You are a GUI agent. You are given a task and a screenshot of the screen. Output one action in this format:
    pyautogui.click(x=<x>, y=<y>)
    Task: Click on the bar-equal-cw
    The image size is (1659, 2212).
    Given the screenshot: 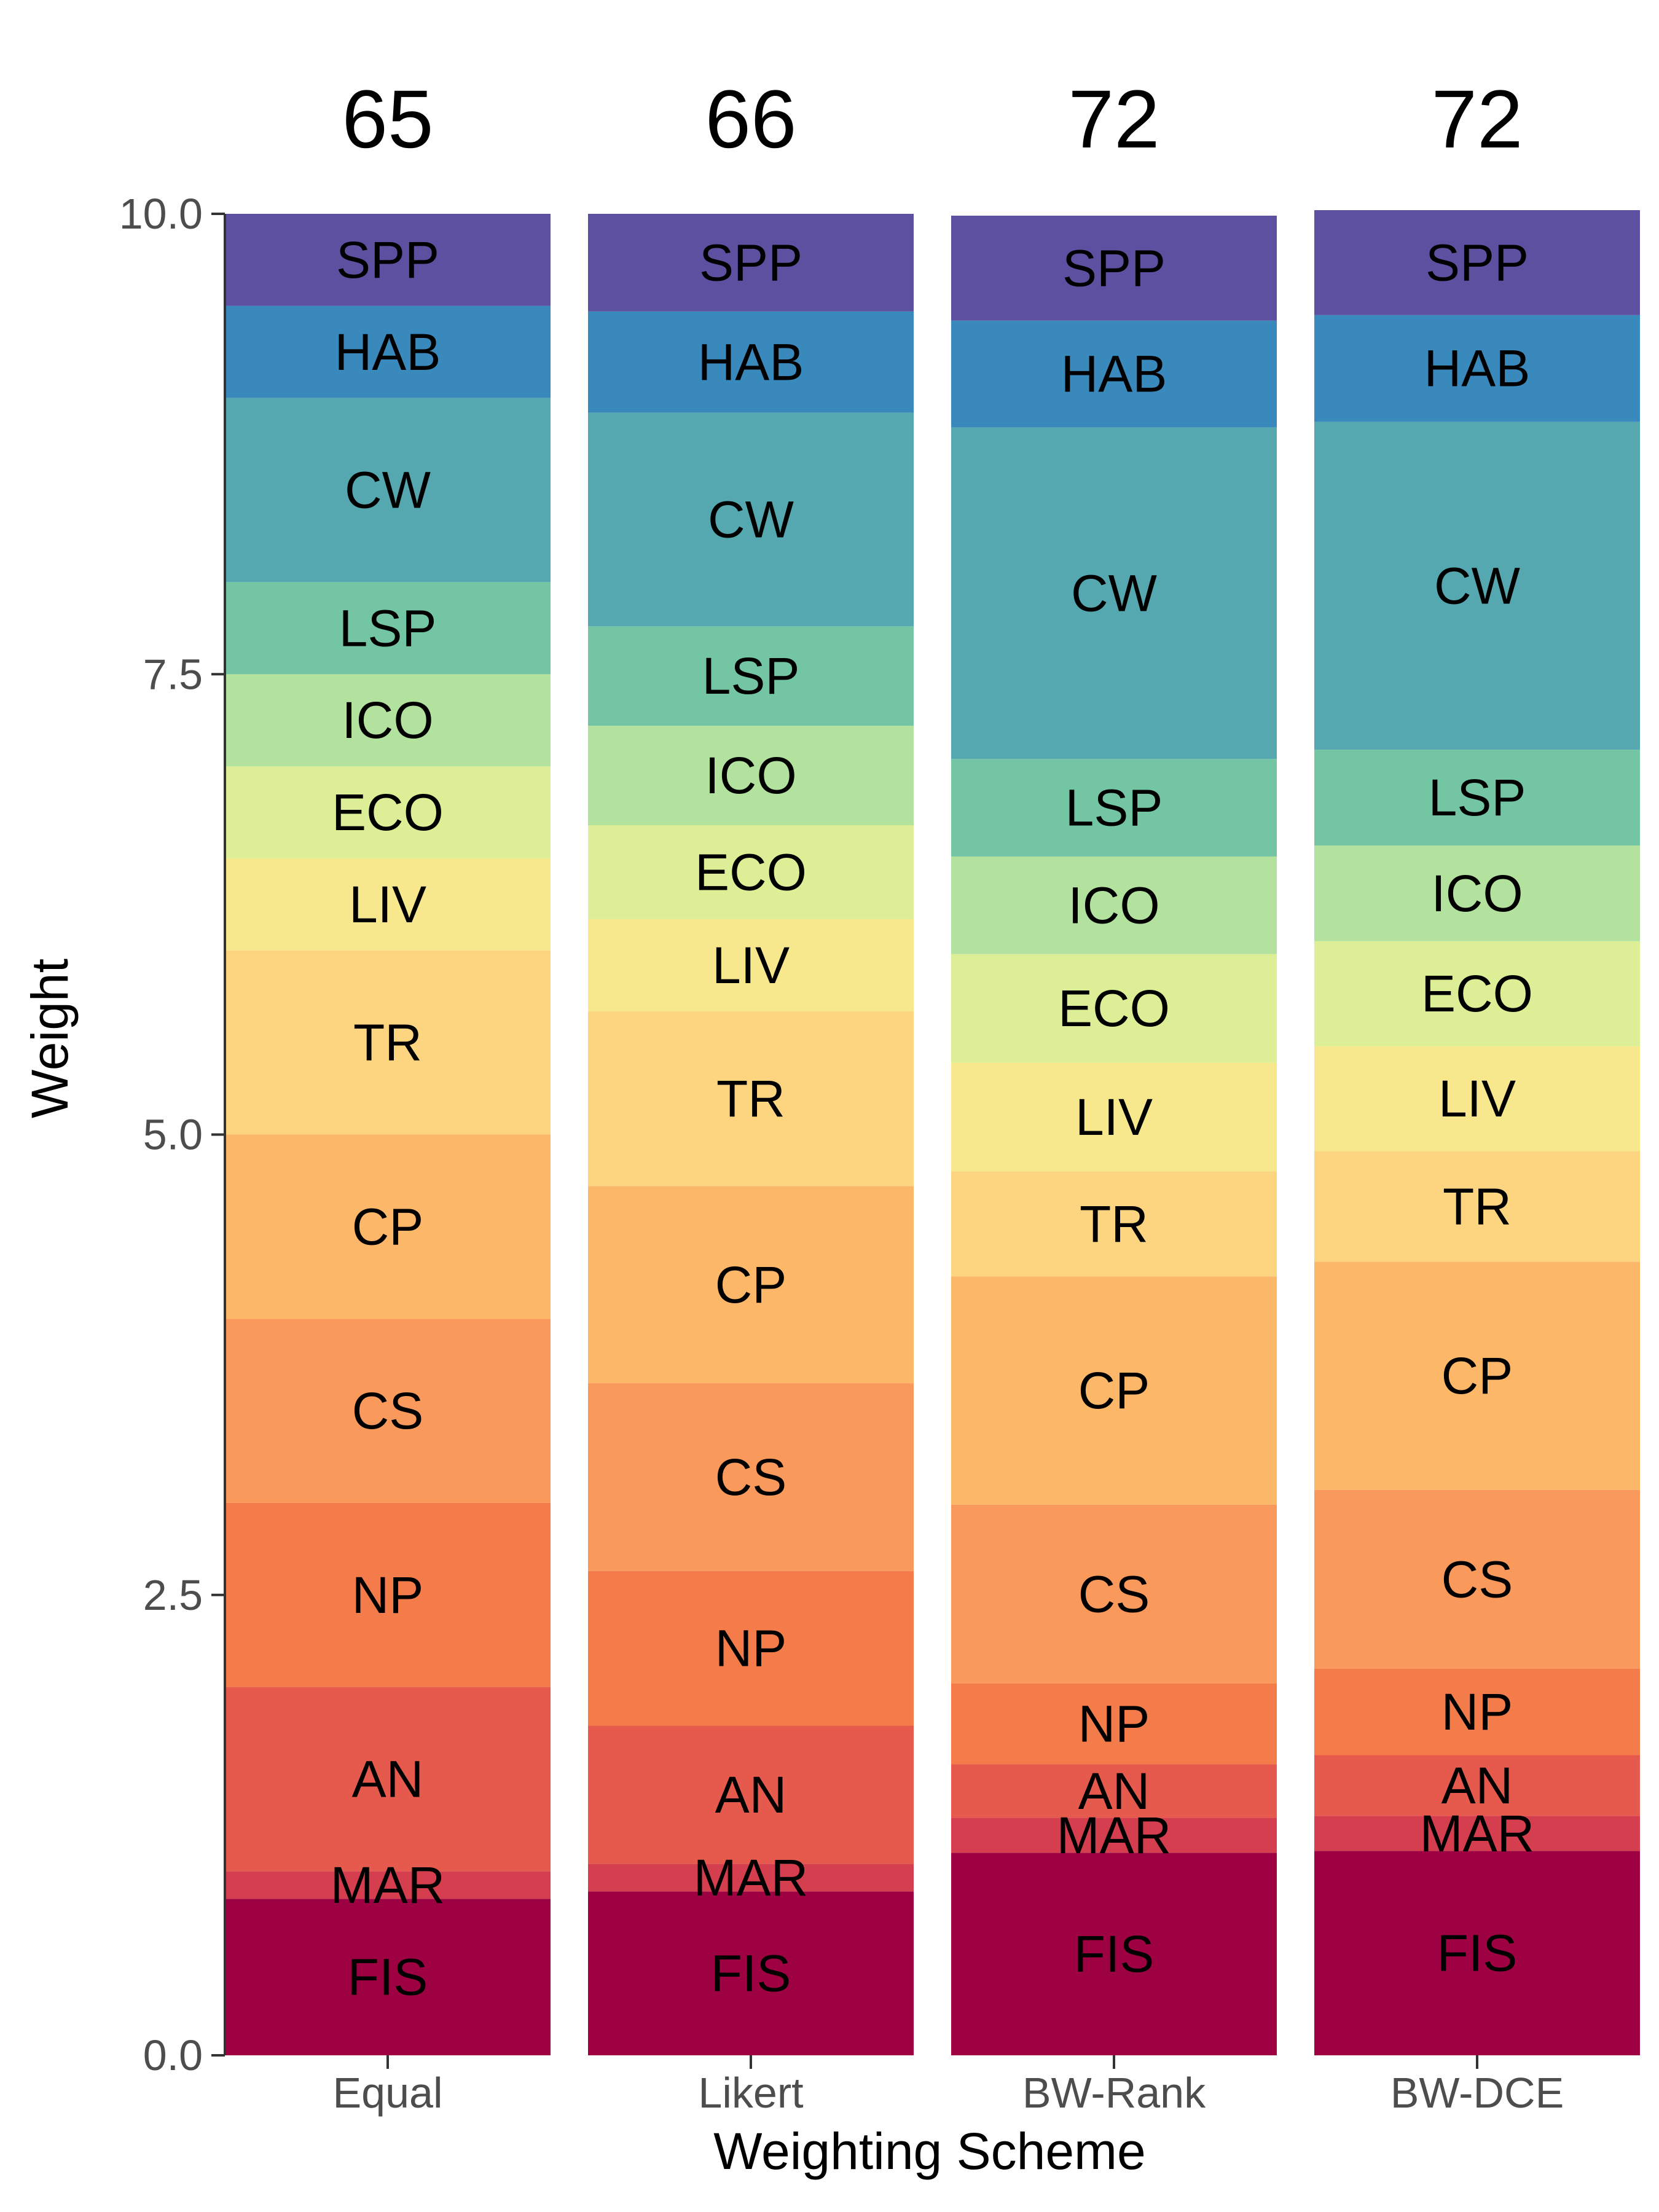 What is the action you would take?
    pyautogui.click(x=388, y=490)
    